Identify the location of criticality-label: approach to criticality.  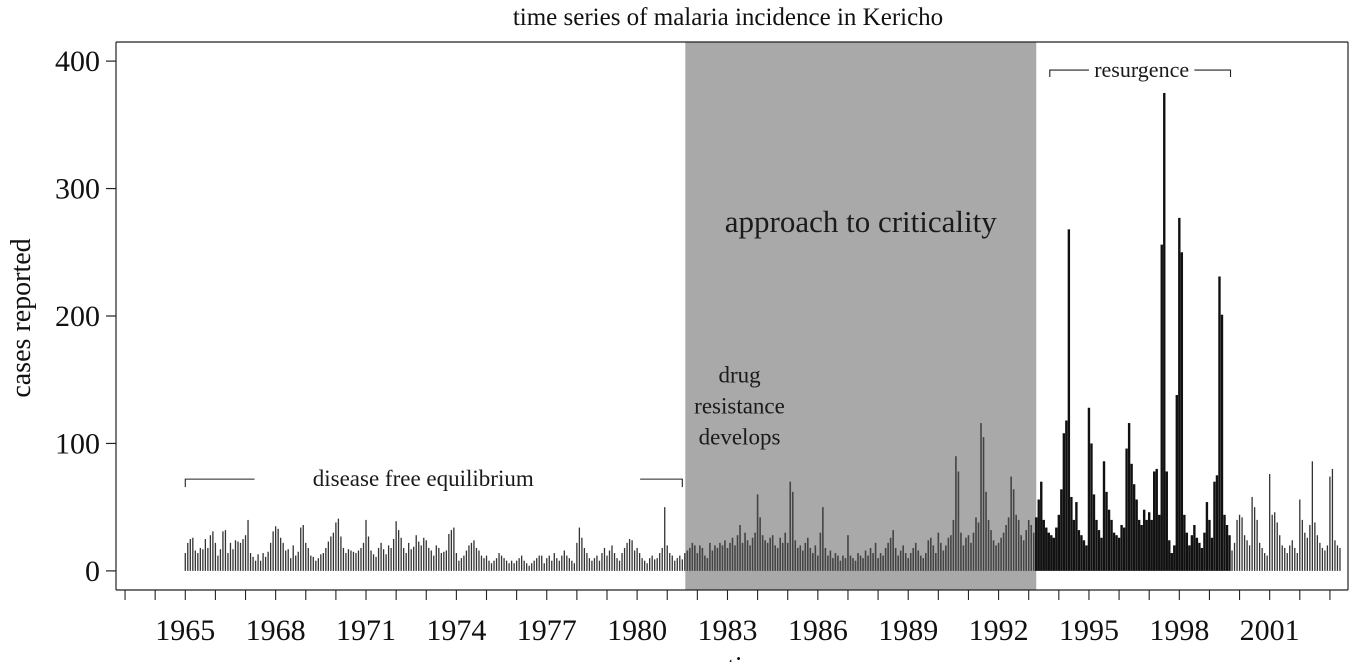
(861, 221).